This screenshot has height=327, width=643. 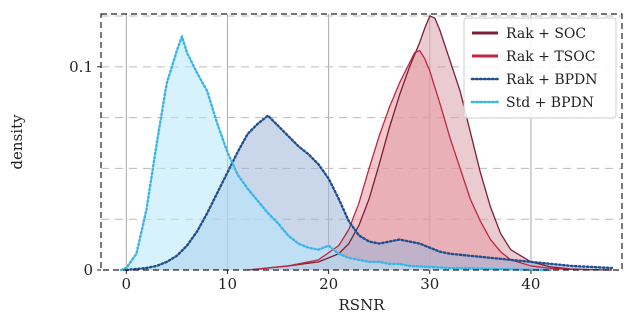 What do you see at coordinates (88, 270) in the screenshot?
I see `y-tick-label: 0` at bounding box center [88, 270].